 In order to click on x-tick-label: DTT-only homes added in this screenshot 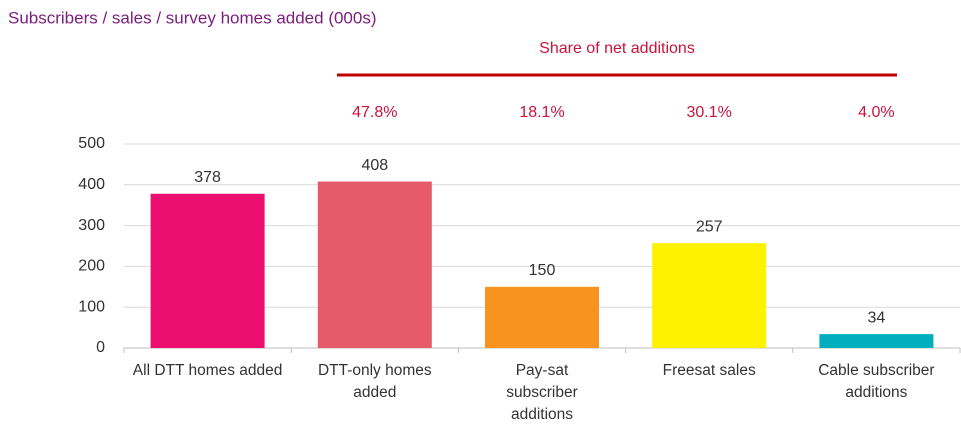, I will do `click(374, 381)`.